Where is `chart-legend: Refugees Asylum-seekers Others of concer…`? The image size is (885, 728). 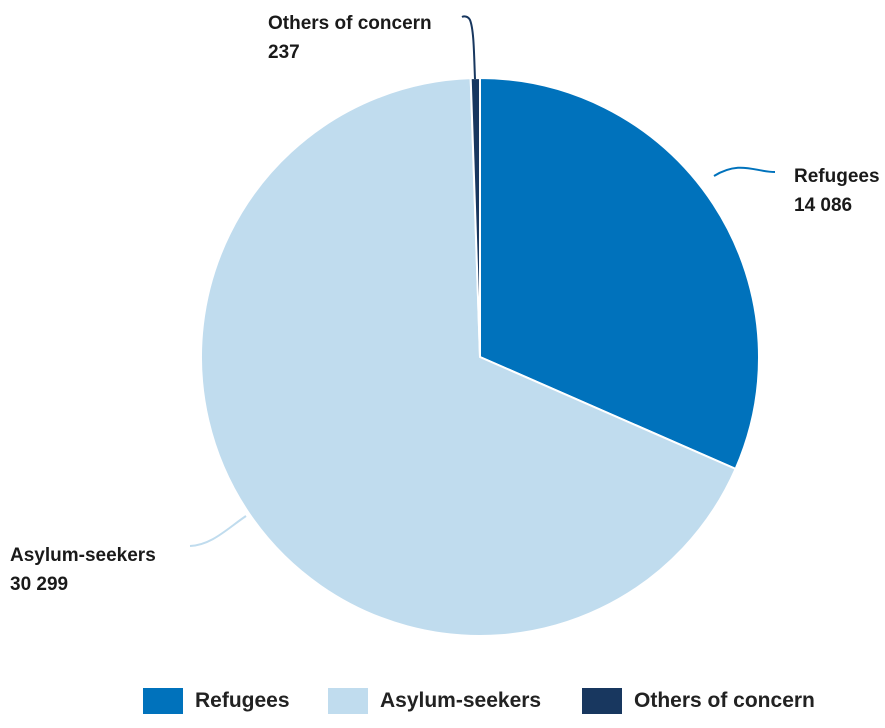
chart-legend: Refugees Asylum-seekers Others of concer… is located at coordinates (442, 708).